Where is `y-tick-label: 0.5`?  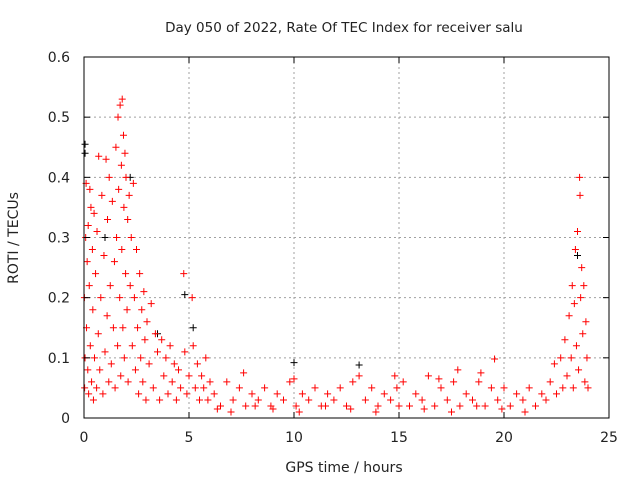 y-tick-label: 0.5 is located at coordinates (59, 118).